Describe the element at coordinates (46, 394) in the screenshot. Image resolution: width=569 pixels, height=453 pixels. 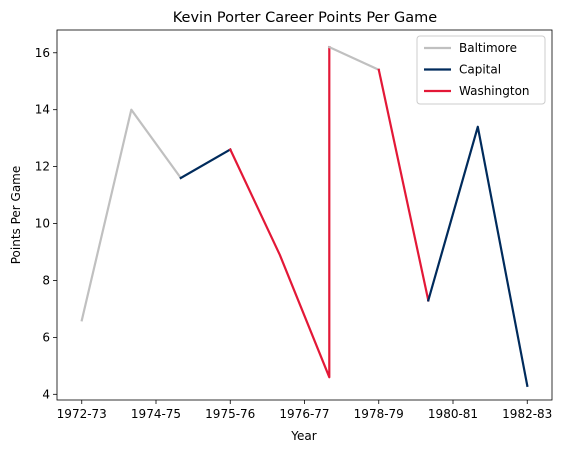
I see `y-tick-label: 4` at that location.